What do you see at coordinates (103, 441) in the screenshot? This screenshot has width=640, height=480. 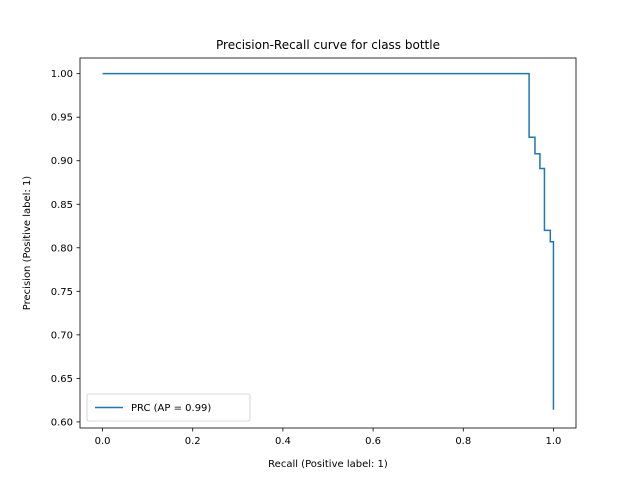 I see `x-tick-label: 0.0` at bounding box center [103, 441].